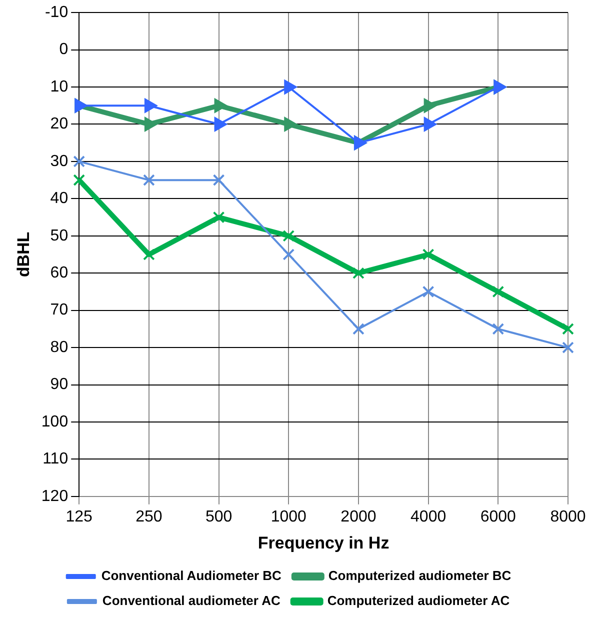 Image resolution: width=590 pixels, height=628 pixels. Describe the element at coordinates (59, 124) in the screenshot. I see `y-tick-label: 20` at that location.